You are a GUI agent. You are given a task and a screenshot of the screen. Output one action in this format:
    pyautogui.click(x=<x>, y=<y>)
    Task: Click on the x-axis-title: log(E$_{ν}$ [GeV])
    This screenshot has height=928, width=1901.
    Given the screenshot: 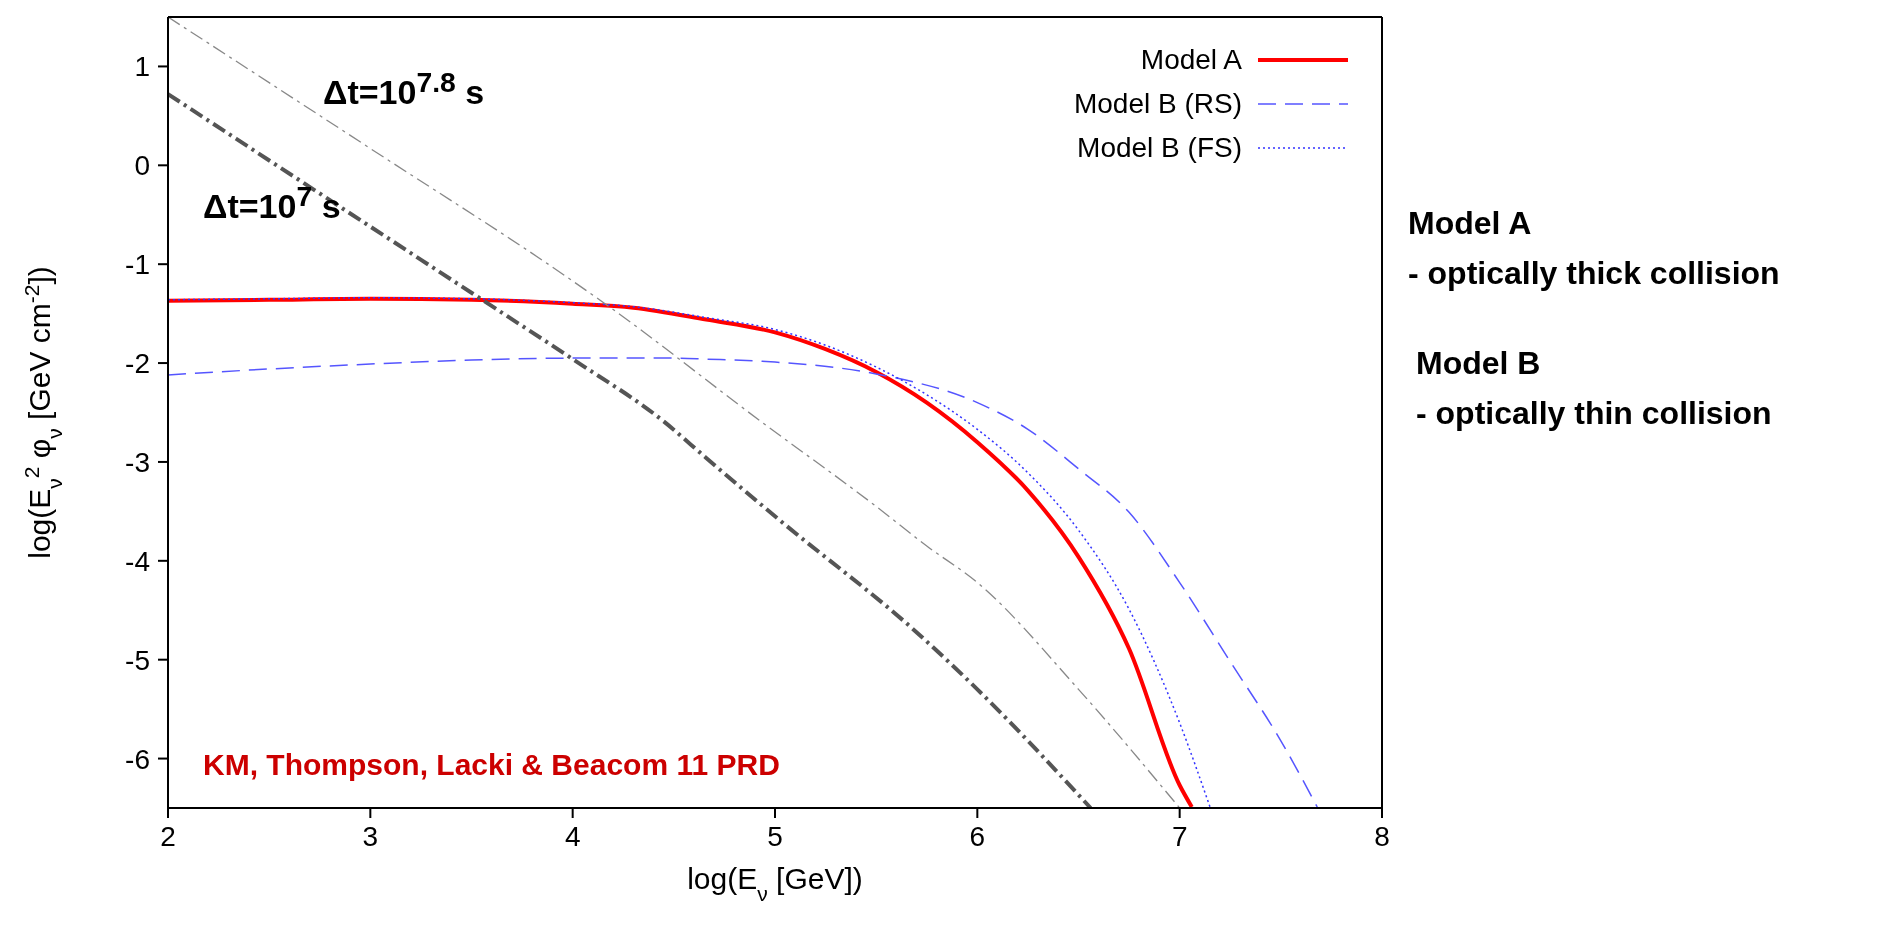 What is the action you would take?
    pyautogui.click(x=775, y=883)
    